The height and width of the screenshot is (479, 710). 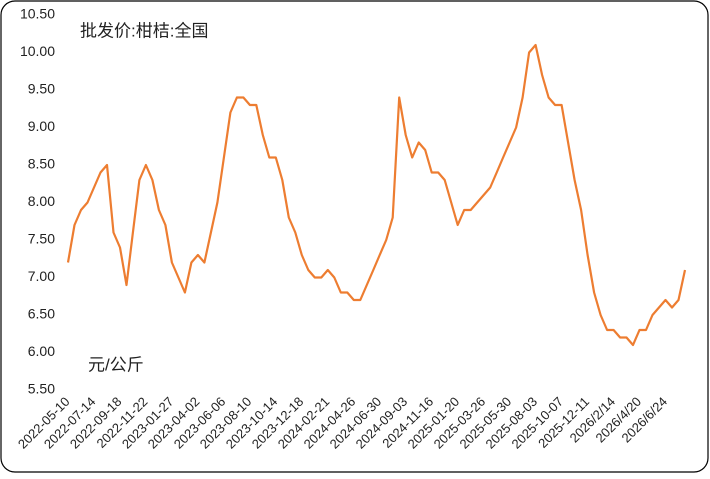 I want to click on y-tick-label: 10.00, so click(x=37, y=51).